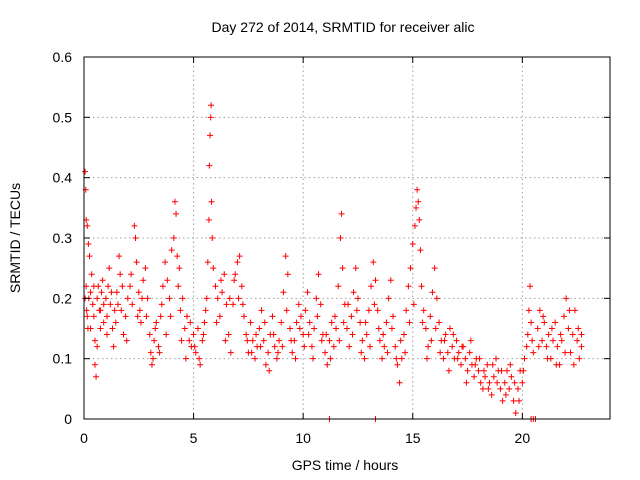 This screenshot has height=480, width=640. Describe the element at coordinates (63, 57) in the screenshot. I see `y-tick-label: 0.6` at that location.